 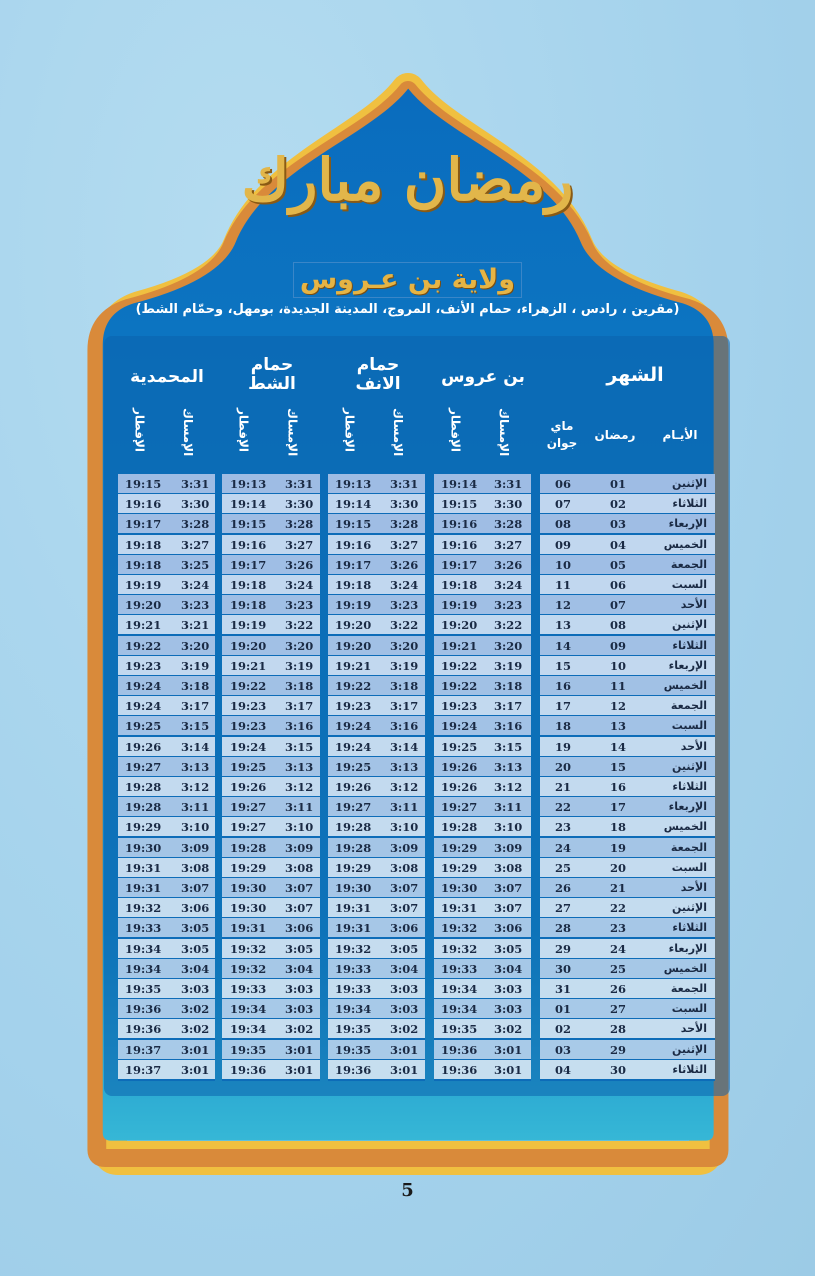 What do you see at coordinates (563, 645) in the screenshot?
I see `gregorian-day: 14` at bounding box center [563, 645].